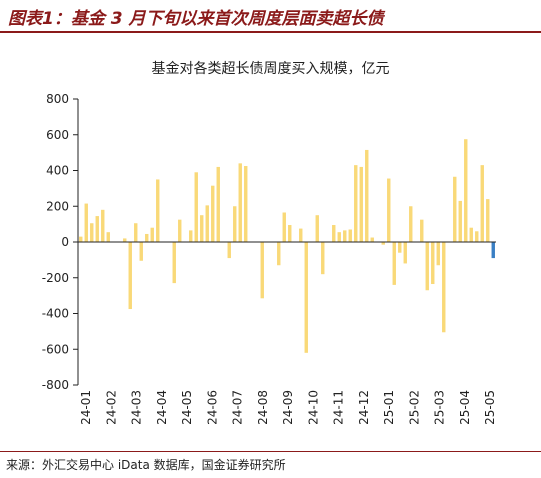 The image size is (541, 478). Describe the element at coordinates (440, 407) in the screenshot. I see `x-tick-label: 25-03` at that location.